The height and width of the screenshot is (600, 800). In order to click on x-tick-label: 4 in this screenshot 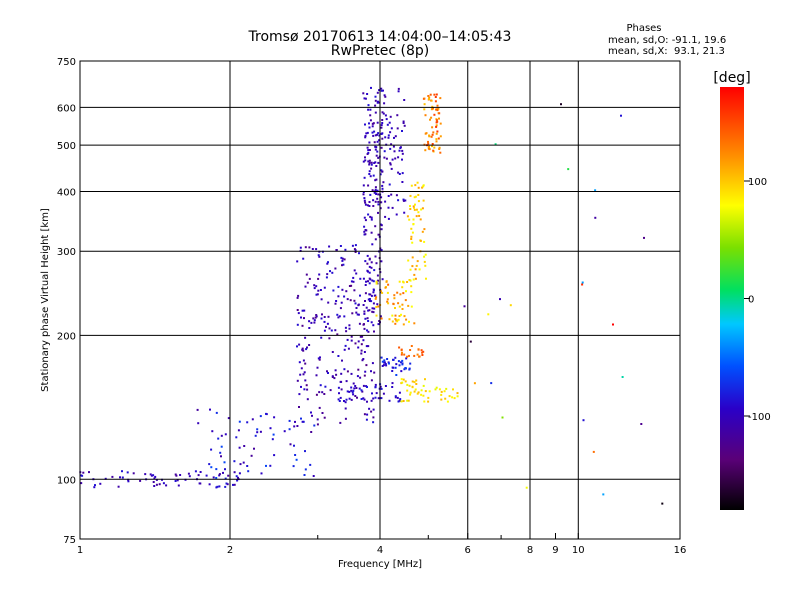, I will do `click(380, 550)`.